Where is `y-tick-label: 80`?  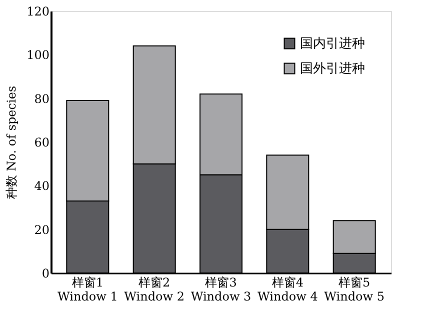
y-tick-label: 80 is located at coordinates (42, 99).